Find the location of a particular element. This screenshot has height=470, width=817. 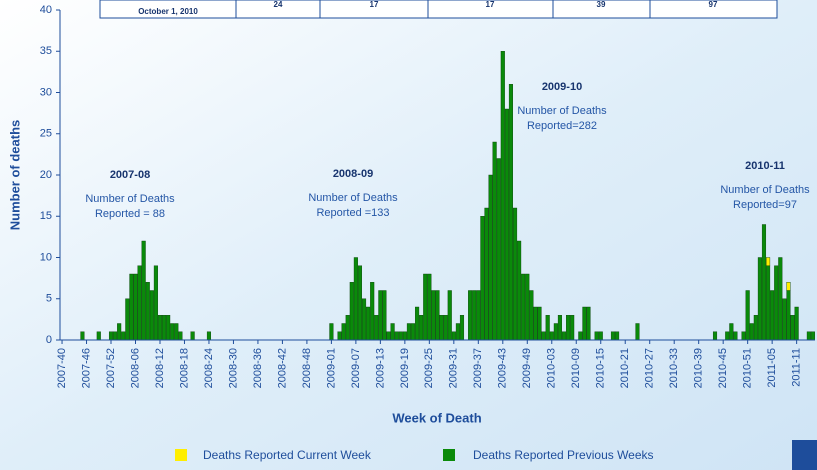

table-cell: 39 is located at coordinates (601, 4).